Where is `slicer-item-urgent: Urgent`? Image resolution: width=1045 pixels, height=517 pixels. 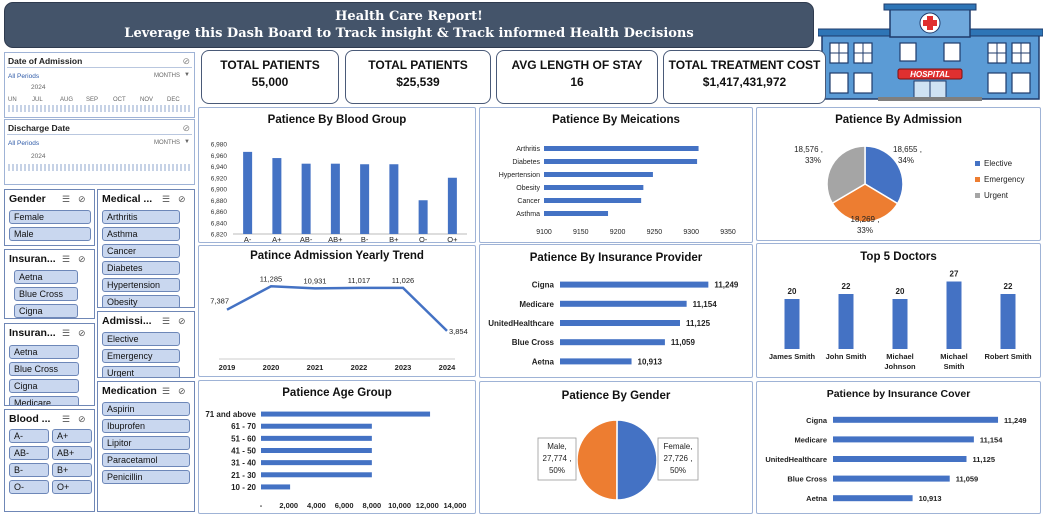
slicer-item-urgent: Urgent is located at coordinates (141, 371).